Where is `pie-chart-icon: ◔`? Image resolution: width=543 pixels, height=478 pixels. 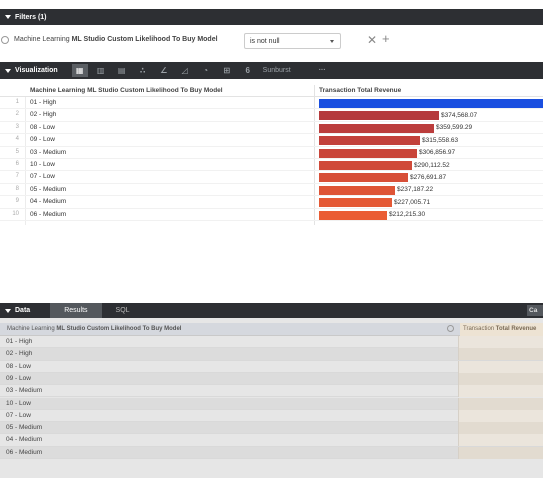
pie-chart-icon: ◔ is located at coordinates (206, 70).